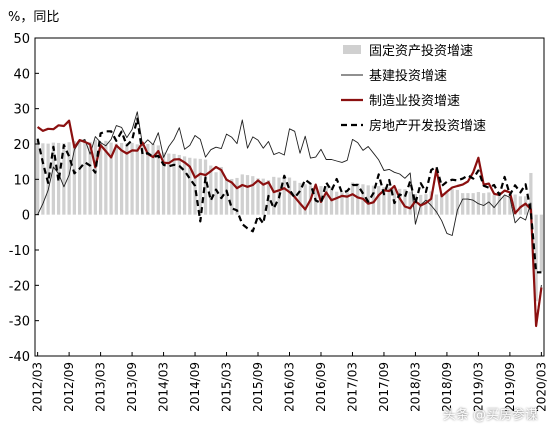 This screenshot has width=550, height=431. Describe the element at coordinates (19, 251) in the screenshot. I see `y-tick-label: -10` at that location.